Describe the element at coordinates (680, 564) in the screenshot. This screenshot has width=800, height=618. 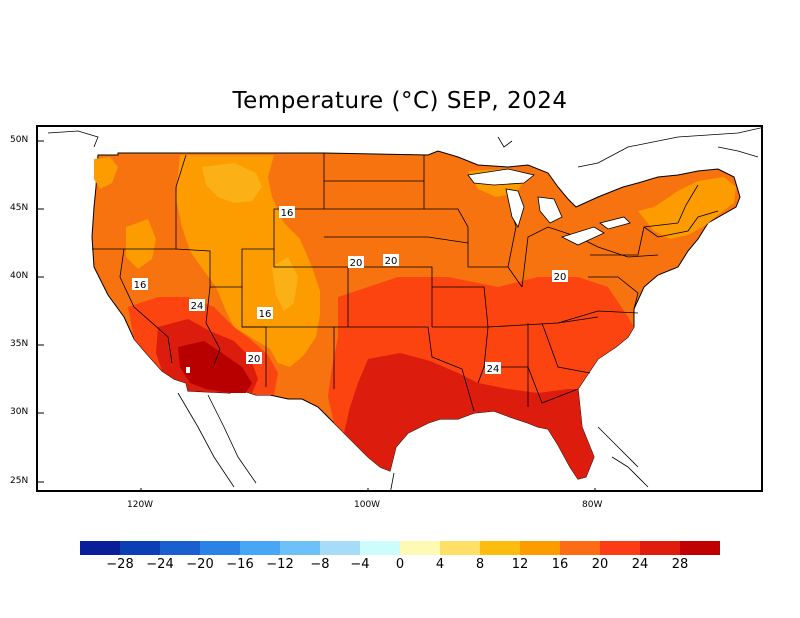
I see `colorbar-tick-label: 28` at that location.